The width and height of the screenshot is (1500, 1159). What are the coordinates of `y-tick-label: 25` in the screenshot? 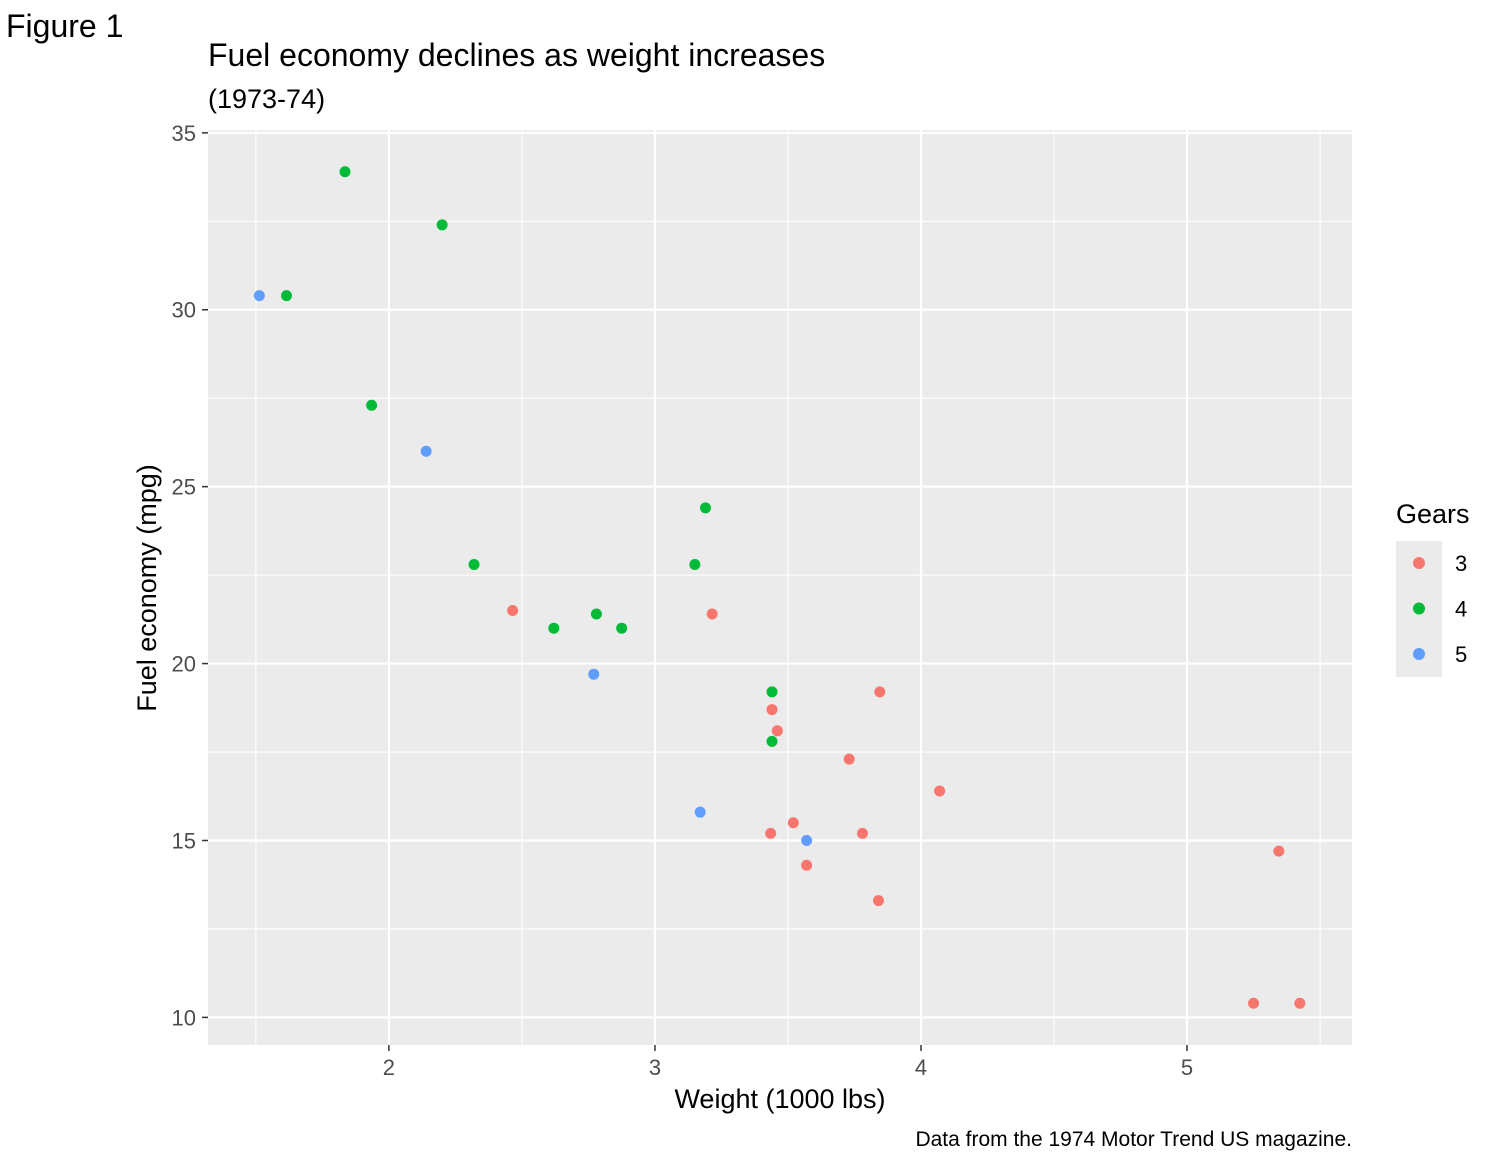 It's located at (184, 487).